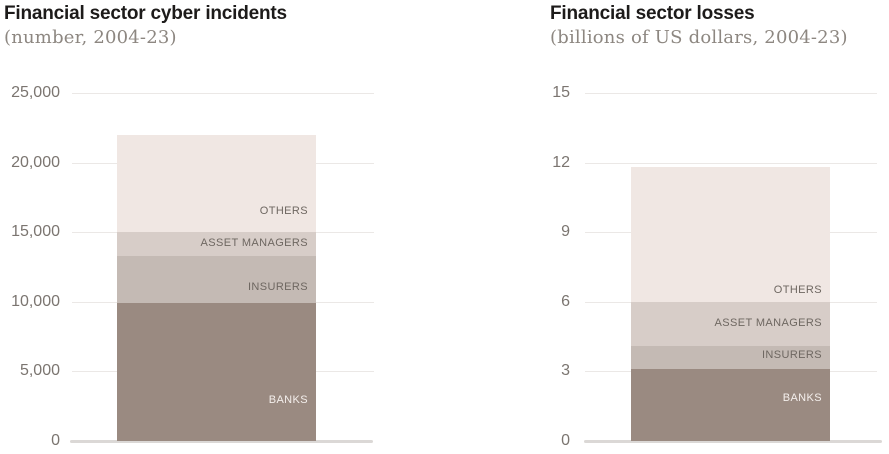  Describe the element at coordinates (561, 162) in the screenshot. I see `y-axis-tick-label: 12` at that location.